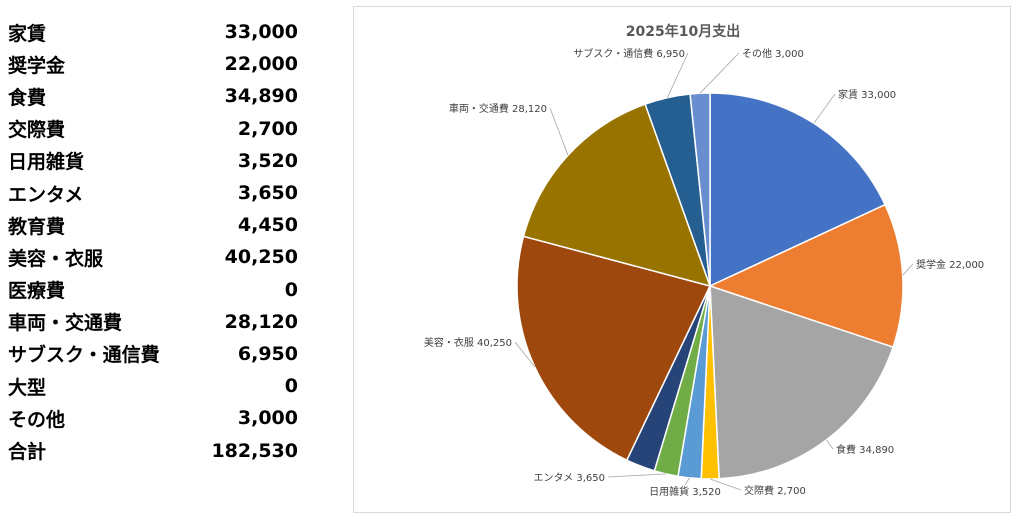  Describe the element at coordinates (261, 64) in the screenshot. I see `category-amount: 22,000` at that location.